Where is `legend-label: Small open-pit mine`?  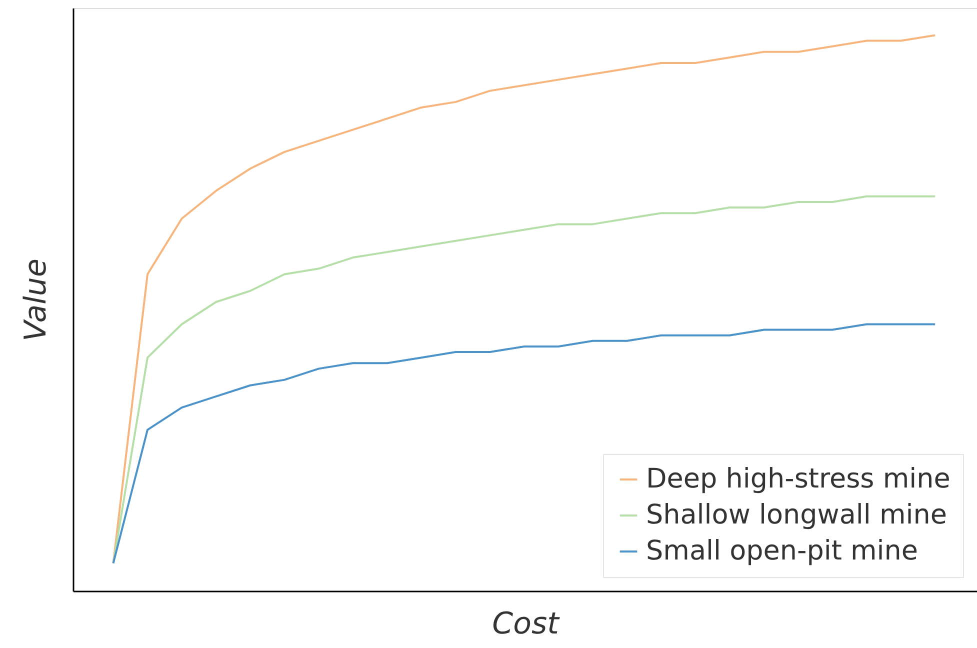 legend-label: Small open-pit mine is located at coordinates (782, 551).